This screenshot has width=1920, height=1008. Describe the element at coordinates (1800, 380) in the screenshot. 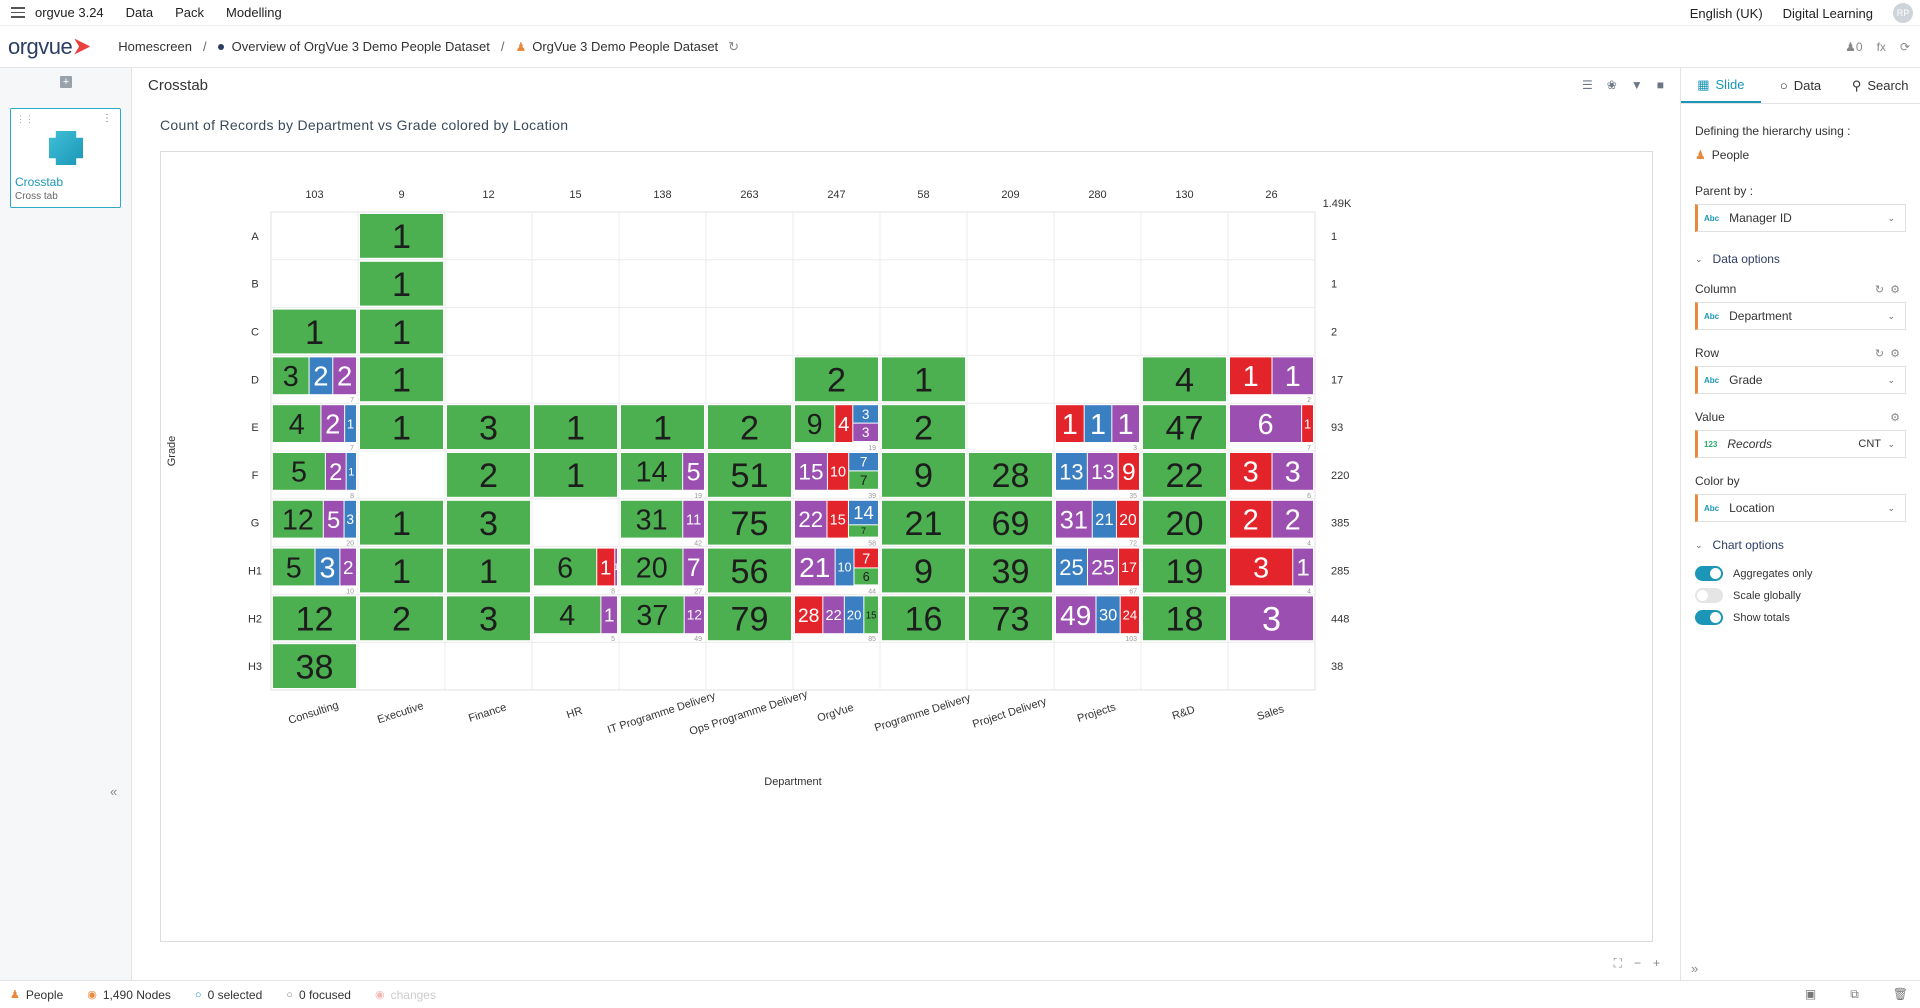

I see `row-select: Abc Grade ⌄` at that location.